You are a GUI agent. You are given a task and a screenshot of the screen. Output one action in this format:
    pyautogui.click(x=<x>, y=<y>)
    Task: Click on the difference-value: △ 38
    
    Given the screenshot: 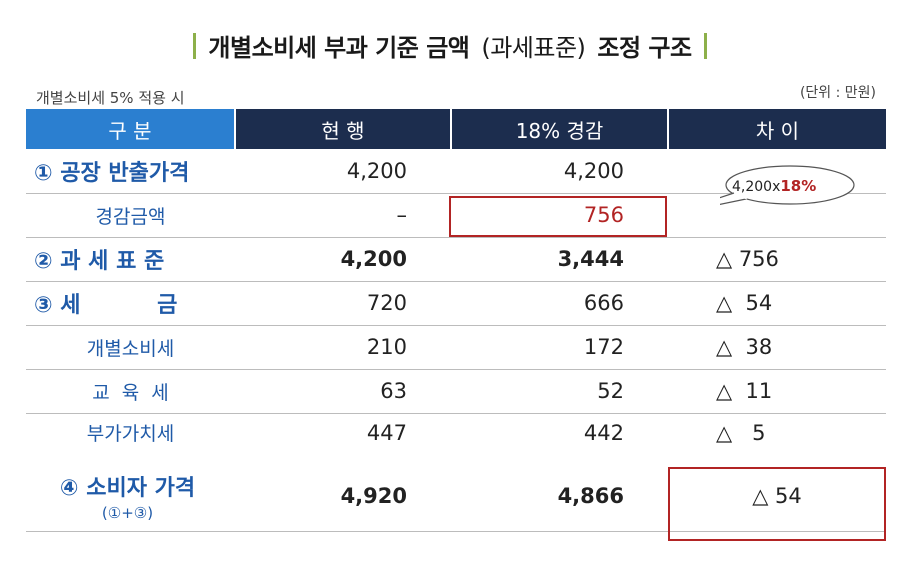 What is the action you would take?
    pyautogui.click(x=777, y=347)
    